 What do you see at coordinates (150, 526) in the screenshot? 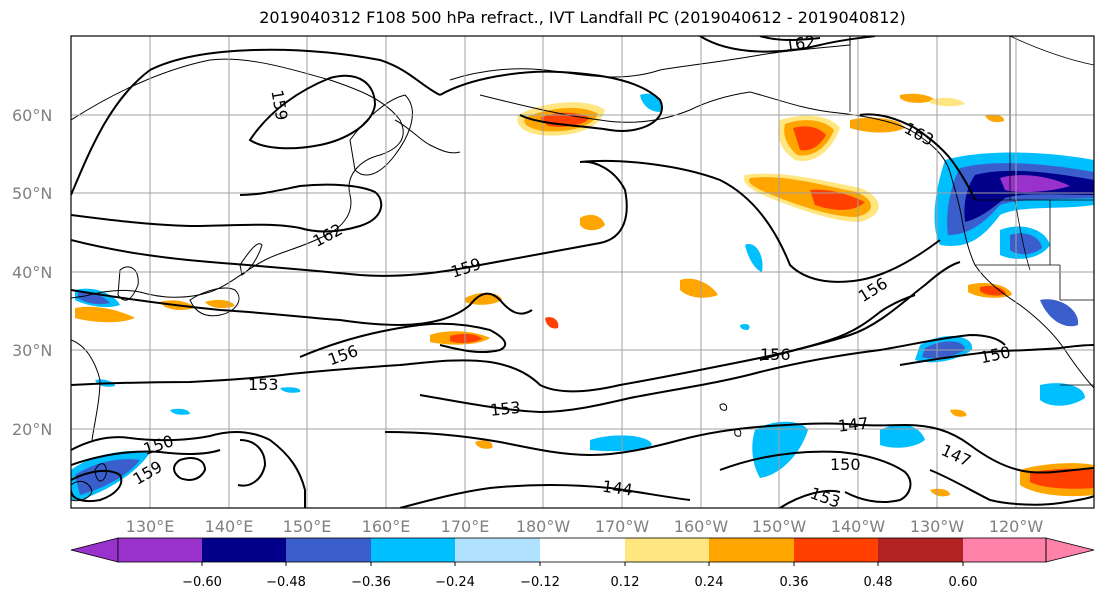
I see `lon-label: 130°E` at bounding box center [150, 526].